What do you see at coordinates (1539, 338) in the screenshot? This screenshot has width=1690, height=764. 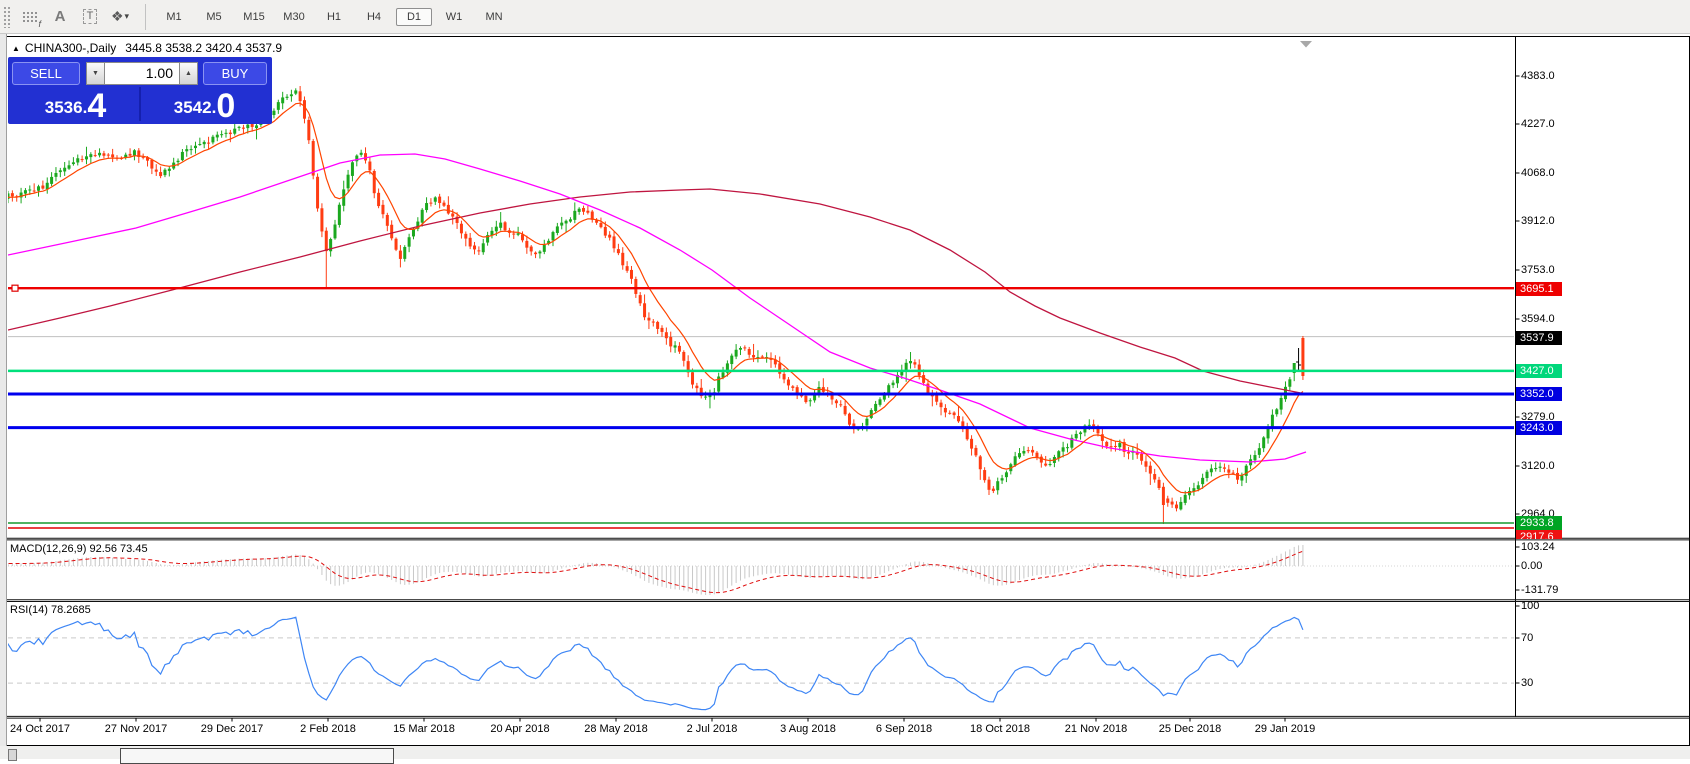 I see `price-level-badge: 3537.9` at bounding box center [1539, 338].